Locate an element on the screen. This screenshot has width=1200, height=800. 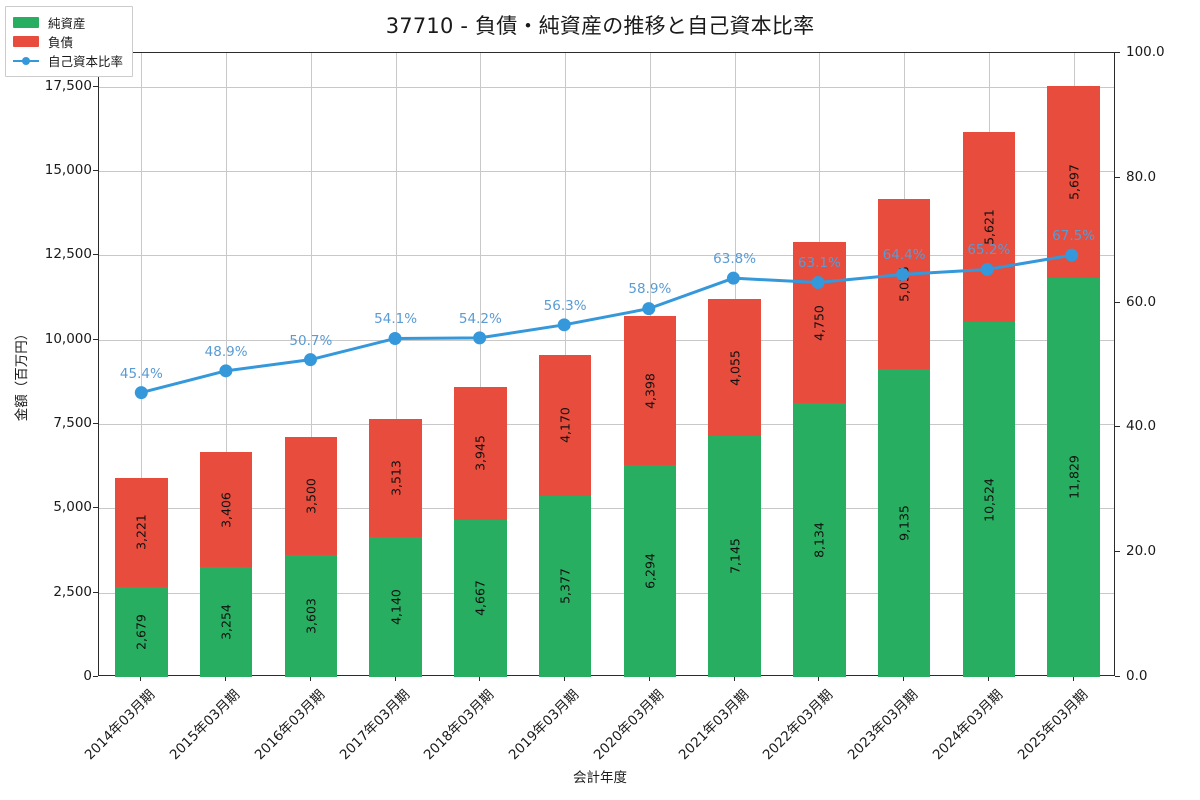
legend-item: 純資産 is located at coordinates (68, 22).